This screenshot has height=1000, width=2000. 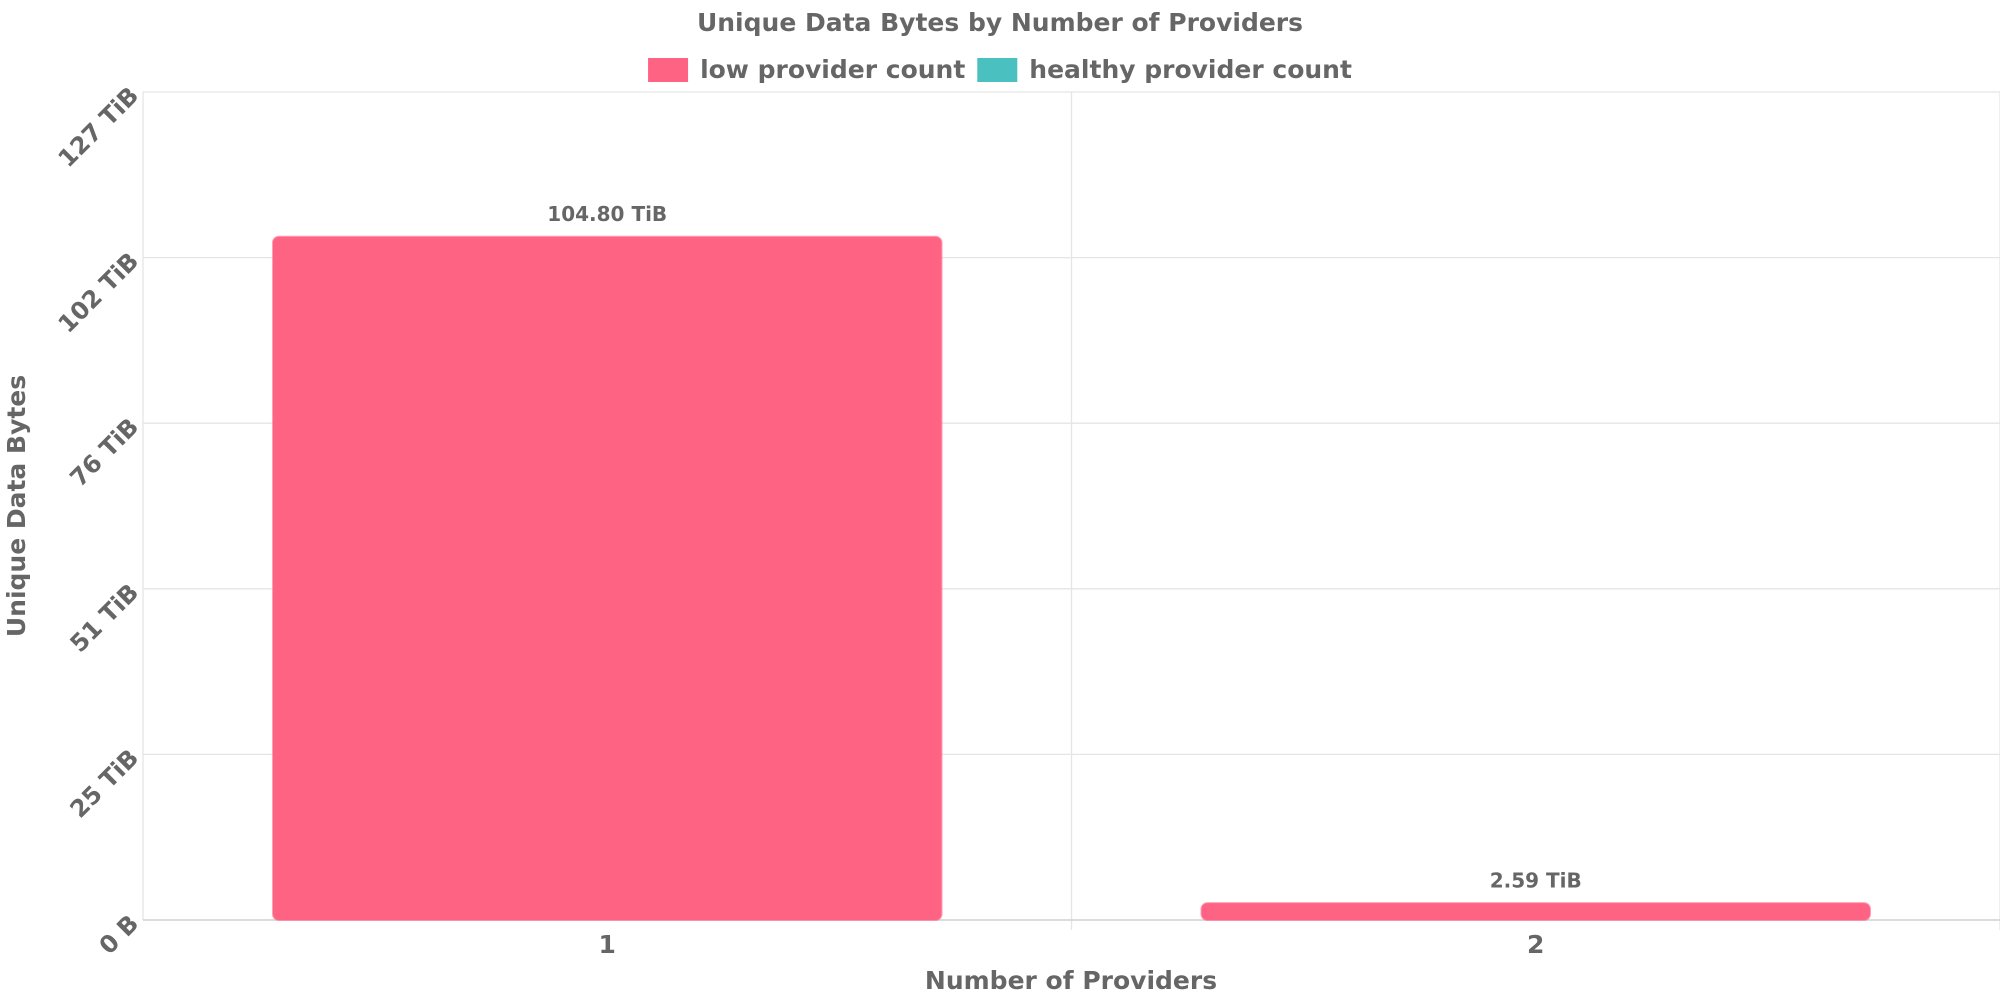 What do you see at coordinates (607, 944) in the screenshot?
I see `x-tick-label: 1` at bounding box center [607, 944].